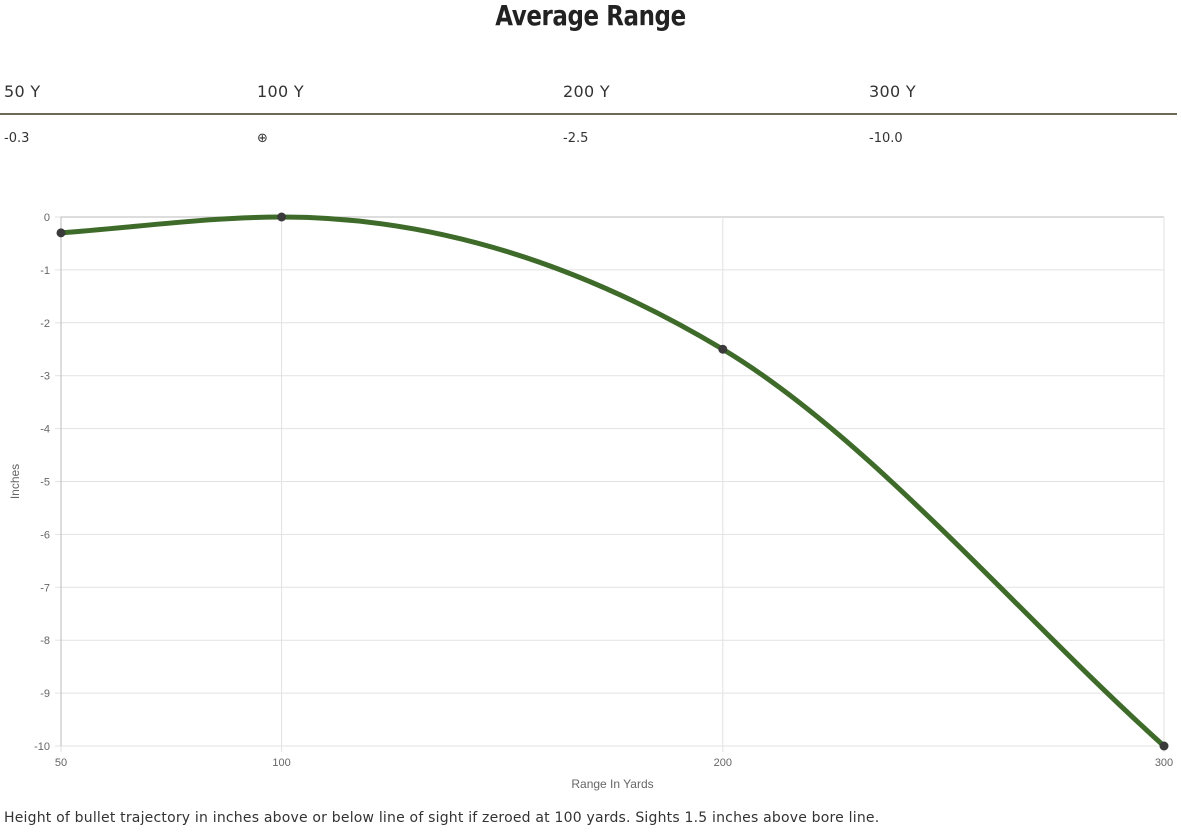  Describe the element at coordinates (612, 784) in the screenshot. I see `x-axis-label: Range In Yards` at that location.